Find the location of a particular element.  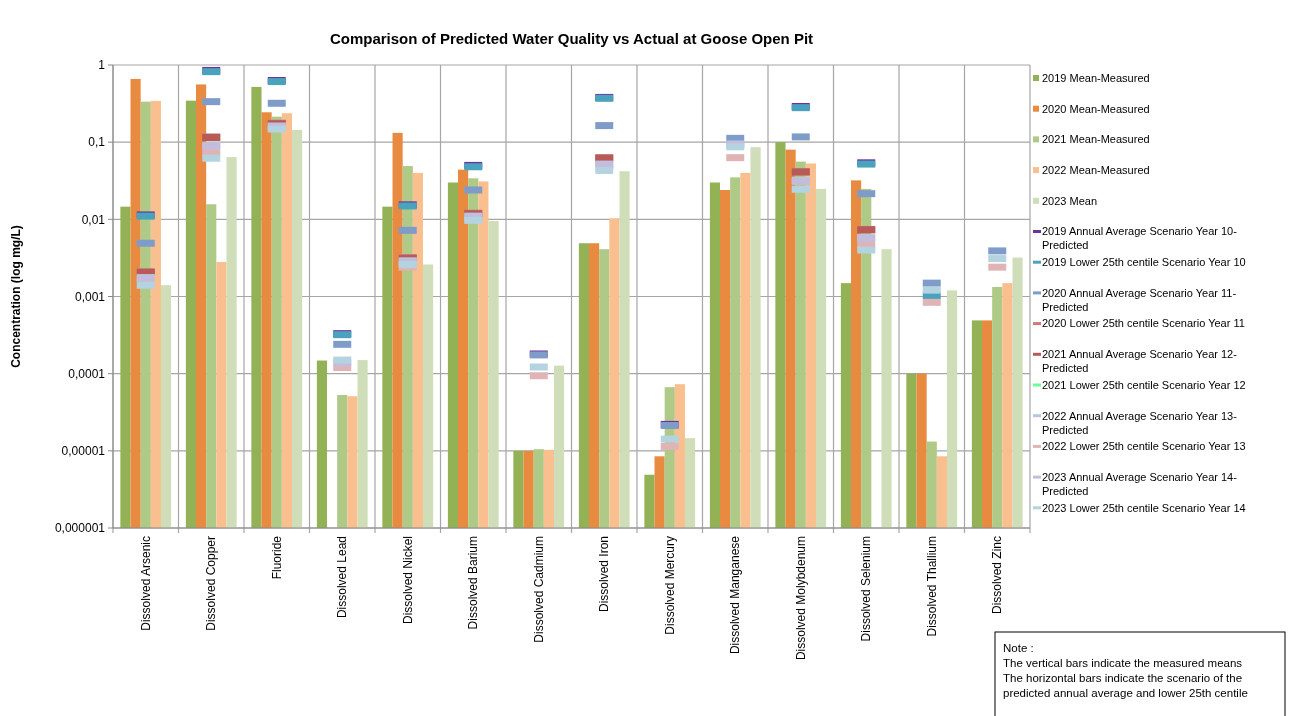

x-tick-label: Dissolved Nickel is located at coordinates (407, 580).